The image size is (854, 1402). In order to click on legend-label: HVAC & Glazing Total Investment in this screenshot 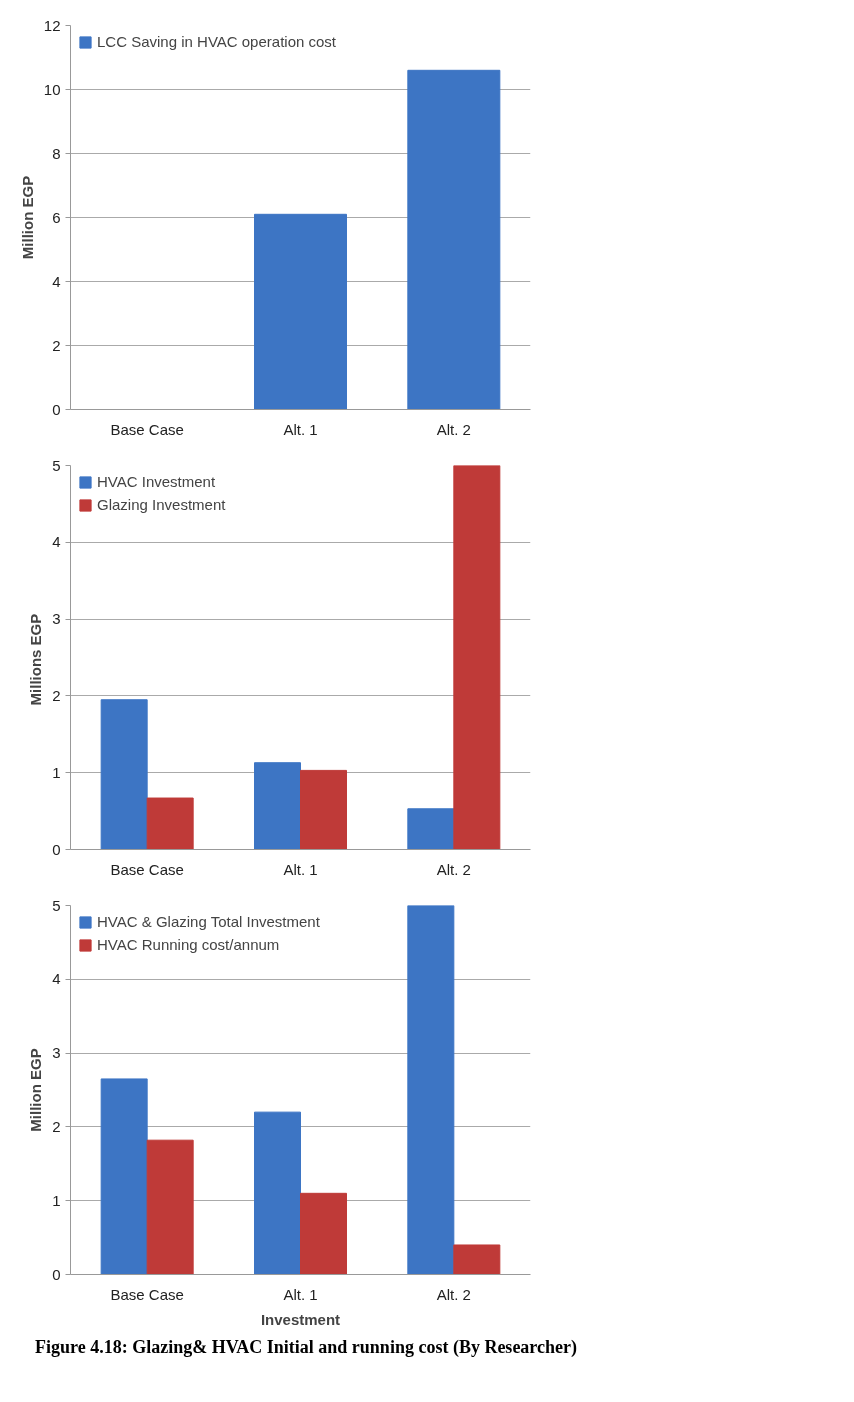, I will do `click(208, 921)`.